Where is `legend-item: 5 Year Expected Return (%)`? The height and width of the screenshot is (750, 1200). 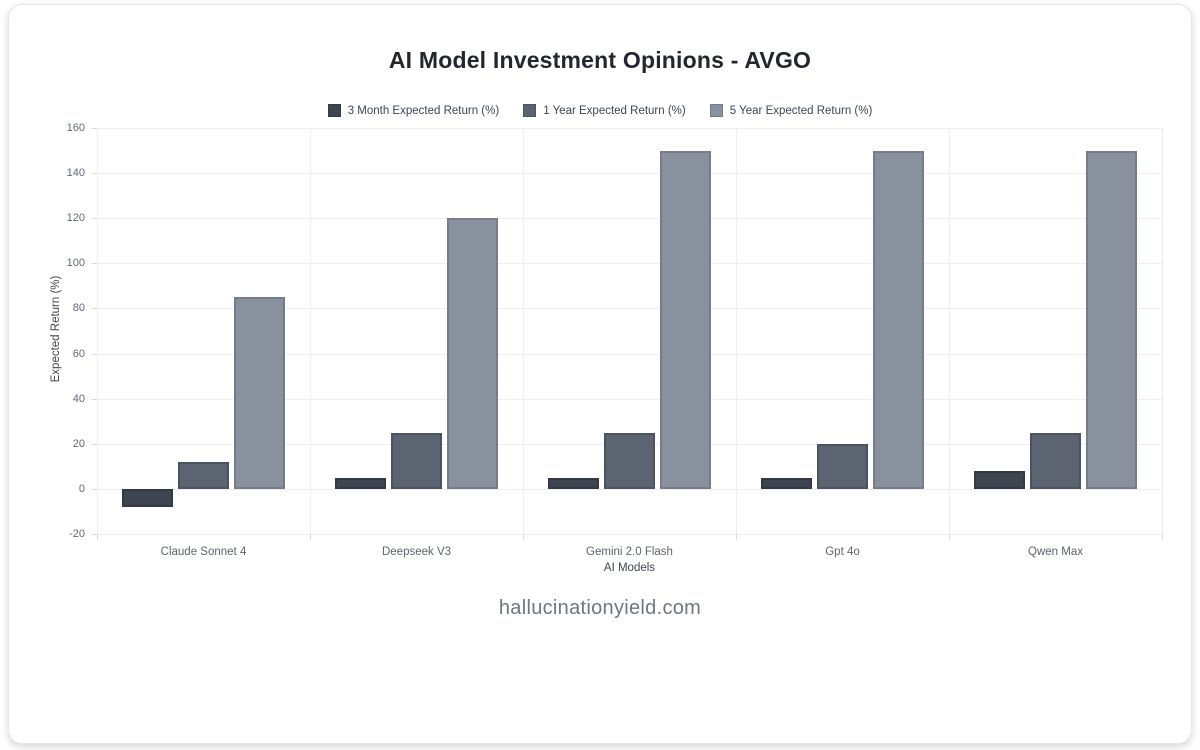 legend-item: 5 Year Expected Return (%) is located at coordinates (791, 110).